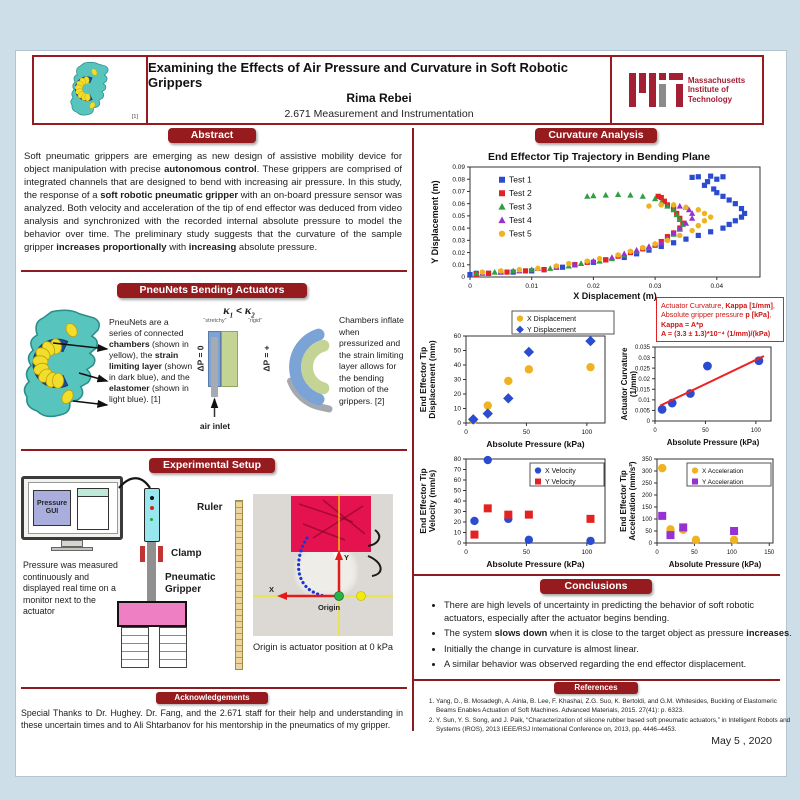 This screenshot has height=800, width=800. Describe the element at coordinates (741, 741) in the screenshot. I see `poster-date: May 5 , 2020` at that location.